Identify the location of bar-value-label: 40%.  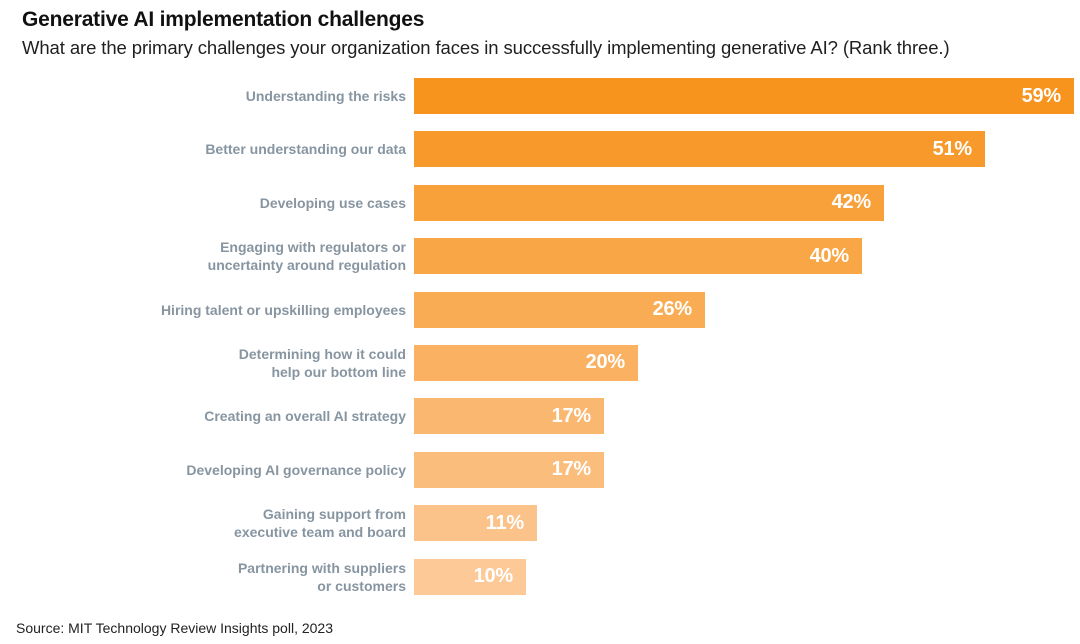
(829, 255).